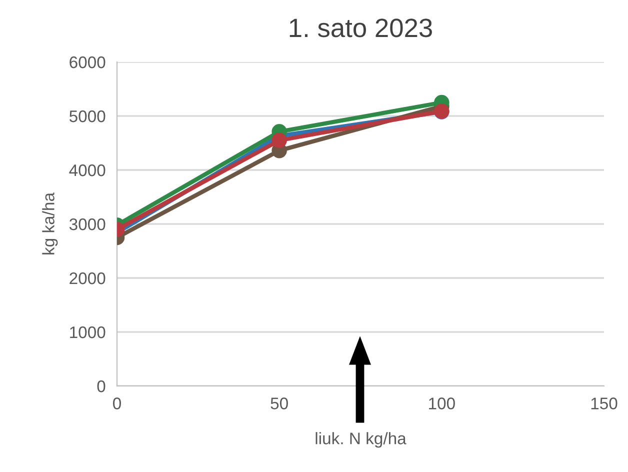 Image resolution: width=628 pixels, height=472 pixels. What do you see at coordinates (87, 224) in the screenshot?
I see `y-tick-label: 3000` at bounding box center [87, 224].